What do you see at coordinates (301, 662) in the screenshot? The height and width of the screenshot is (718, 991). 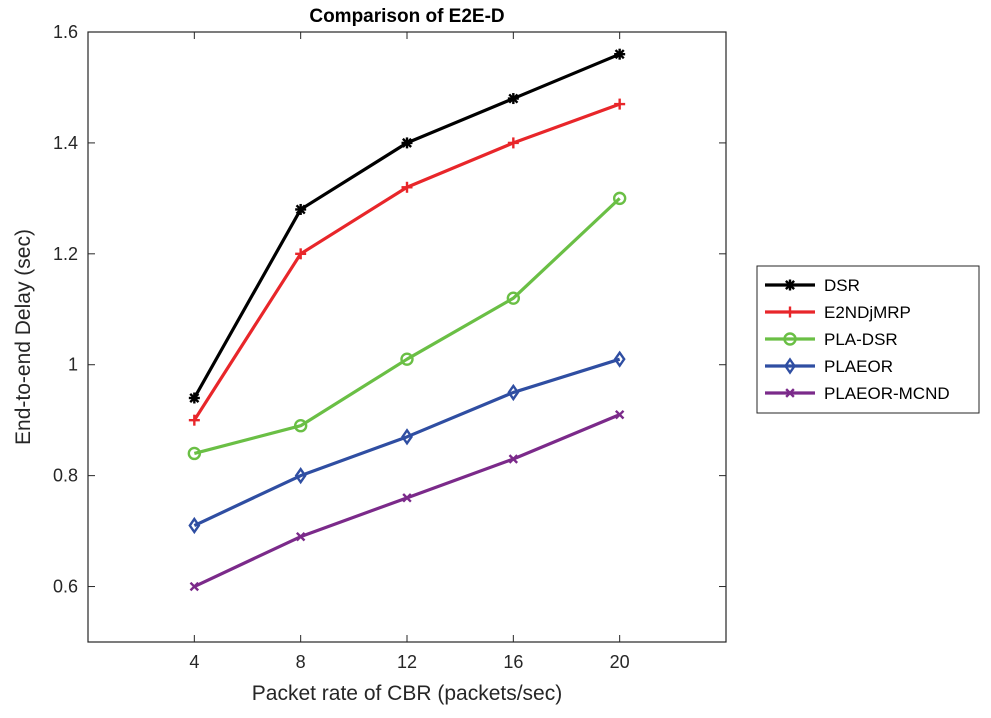 I see `x-tick-label: 8` at bounding box center [301, 662].